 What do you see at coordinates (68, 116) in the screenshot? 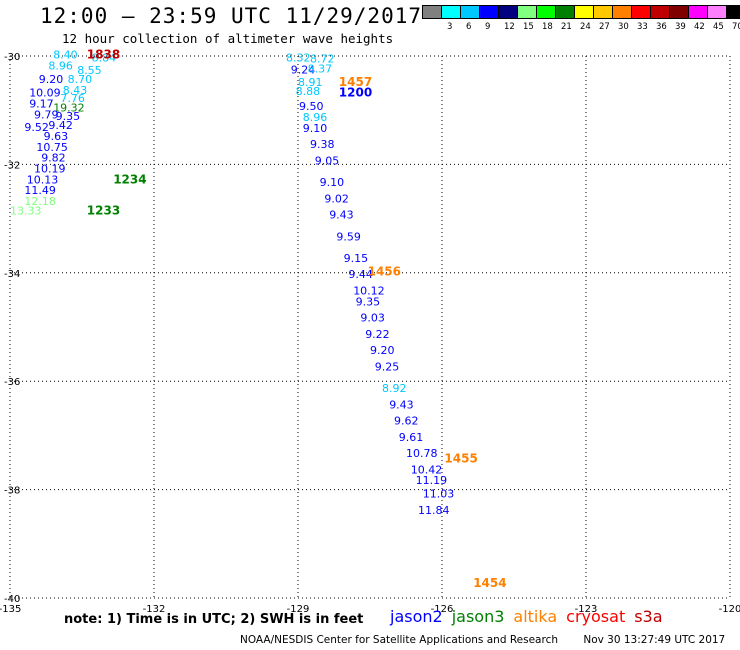
I see `swh-value-west-track: 9.35` at bounding box center [68, 116].